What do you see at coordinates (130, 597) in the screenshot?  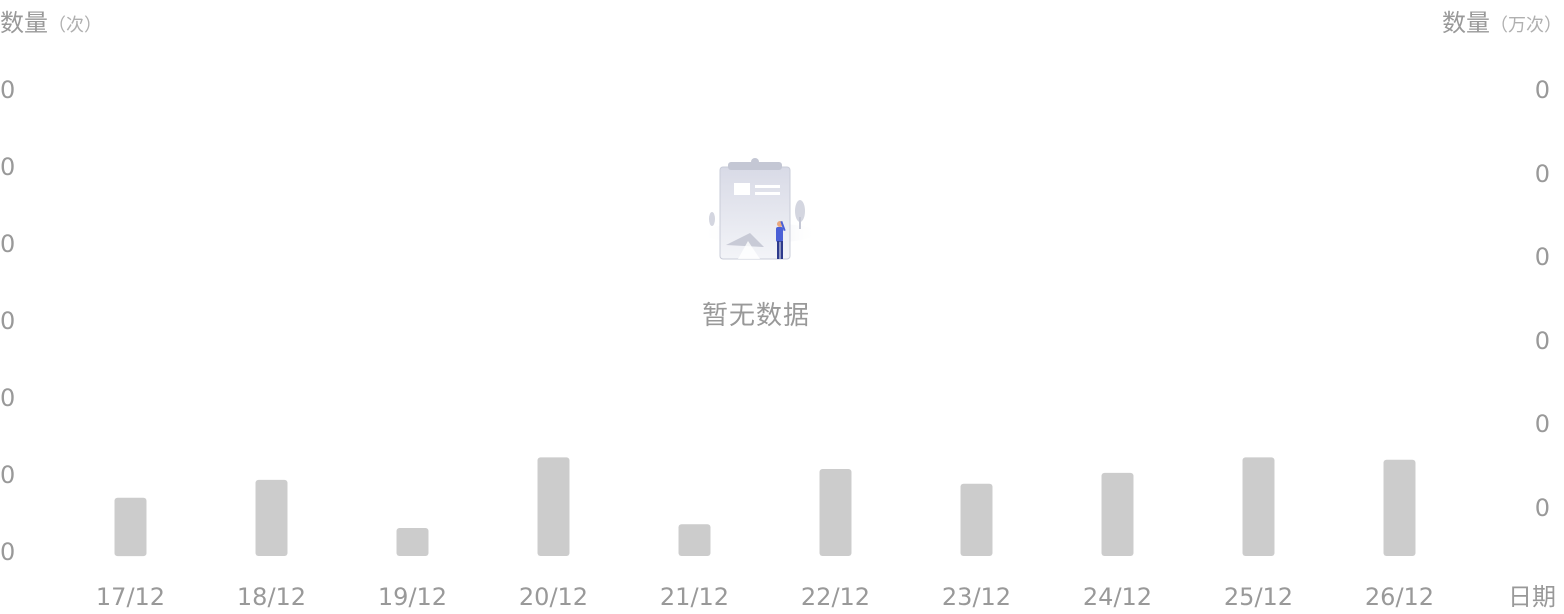 I see `x-tick-label: 17/12` at bounding box center [130, 597].